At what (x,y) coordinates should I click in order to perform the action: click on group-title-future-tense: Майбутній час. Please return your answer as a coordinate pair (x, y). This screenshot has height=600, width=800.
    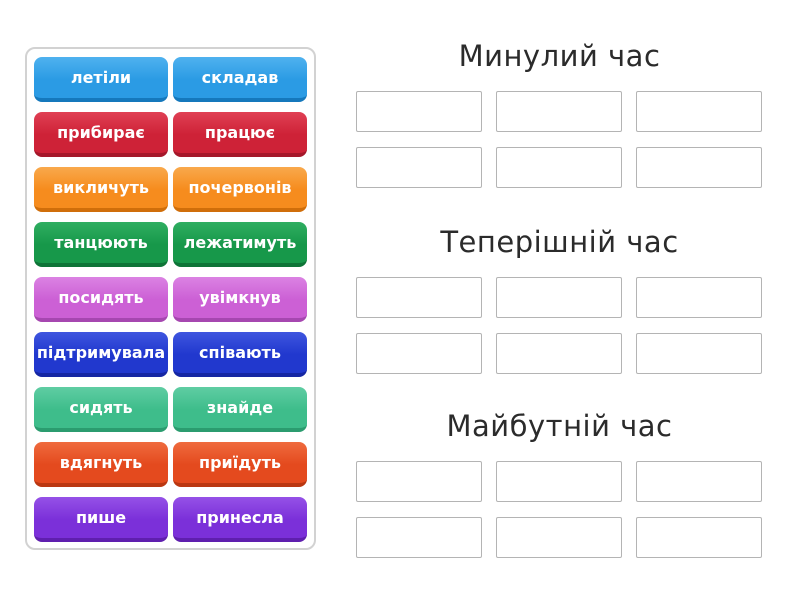
    Looking at the image, I should click on (559, 426).